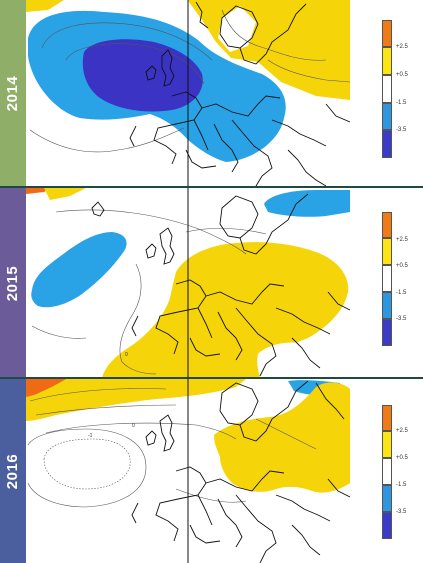 The width and height of the screenshot is (423, 563). Describe the element at coordinates (142, 75) in the screenshot. I see `strong-negative-anomaly-region` at that location.